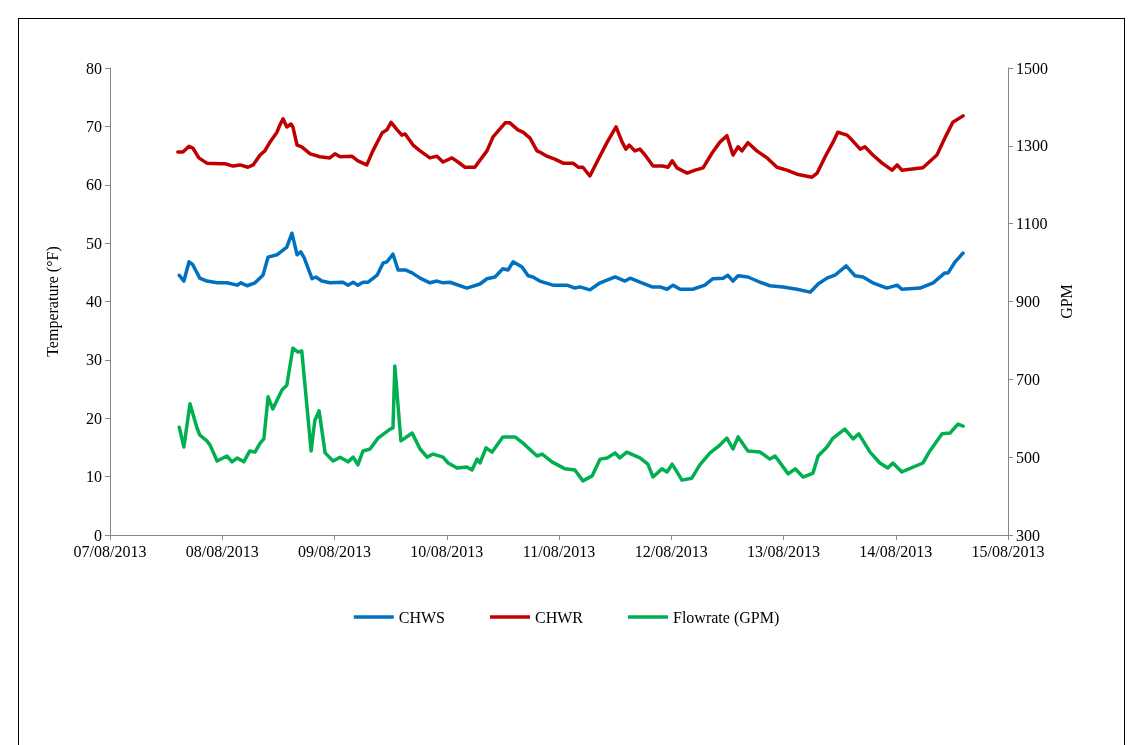 The image size is (1133, 745). I want to click on x-tick-label: 08/08/2013, so click(222, 551).